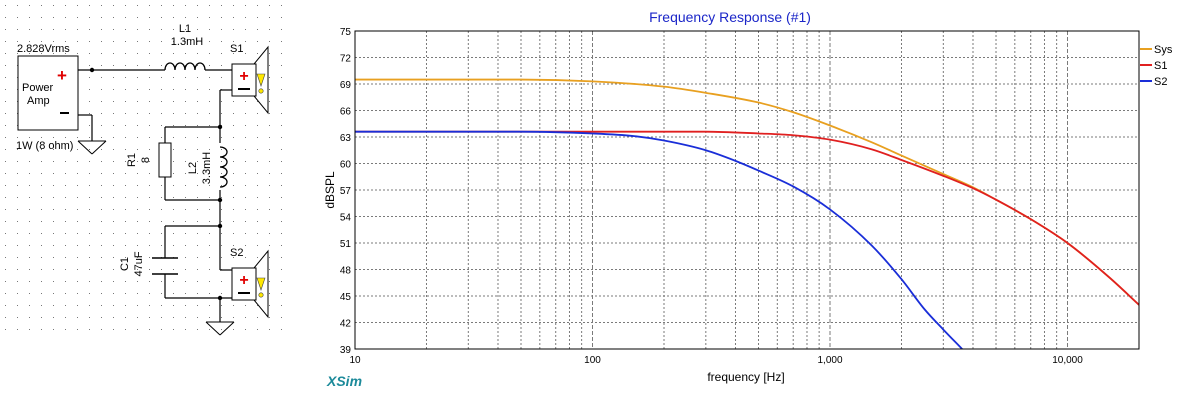 The height and width of the screenshot is (405, 1197). Describe the element at coordinates (829, 360) in the screenshot. I see `x-tick-label: 1,000` at that location.